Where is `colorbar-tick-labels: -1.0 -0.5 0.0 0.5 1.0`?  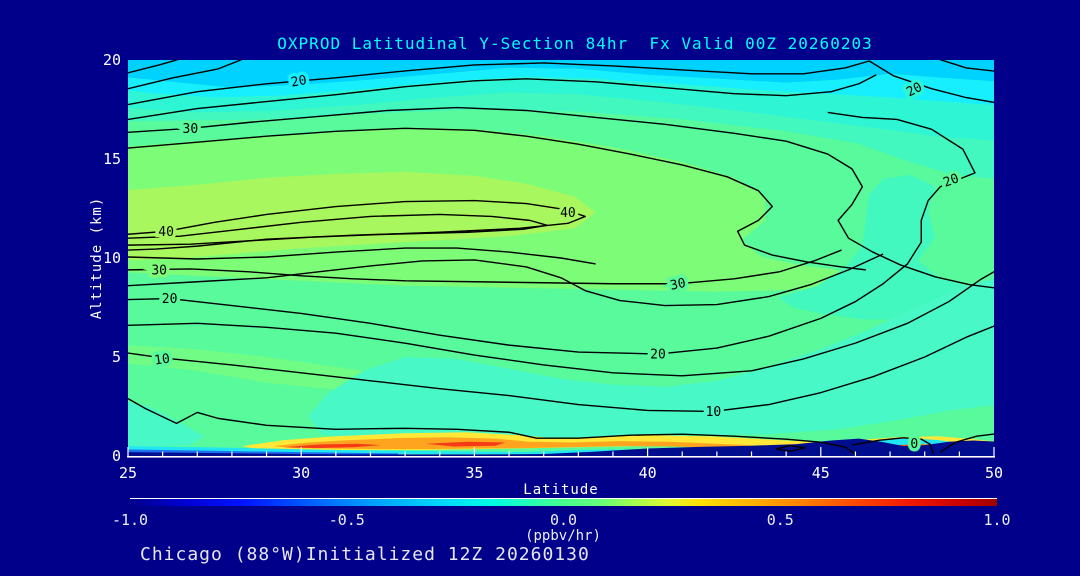
colorbar-tick-labels: -1.0 -0.5 0.0 0.5 1.0 is located at coordinates (561, 520).